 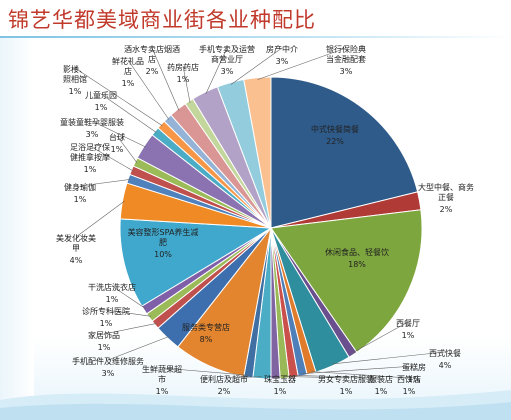 I want to click on slice-label-line: 健身瑜伽, so click(x=80, y=187).